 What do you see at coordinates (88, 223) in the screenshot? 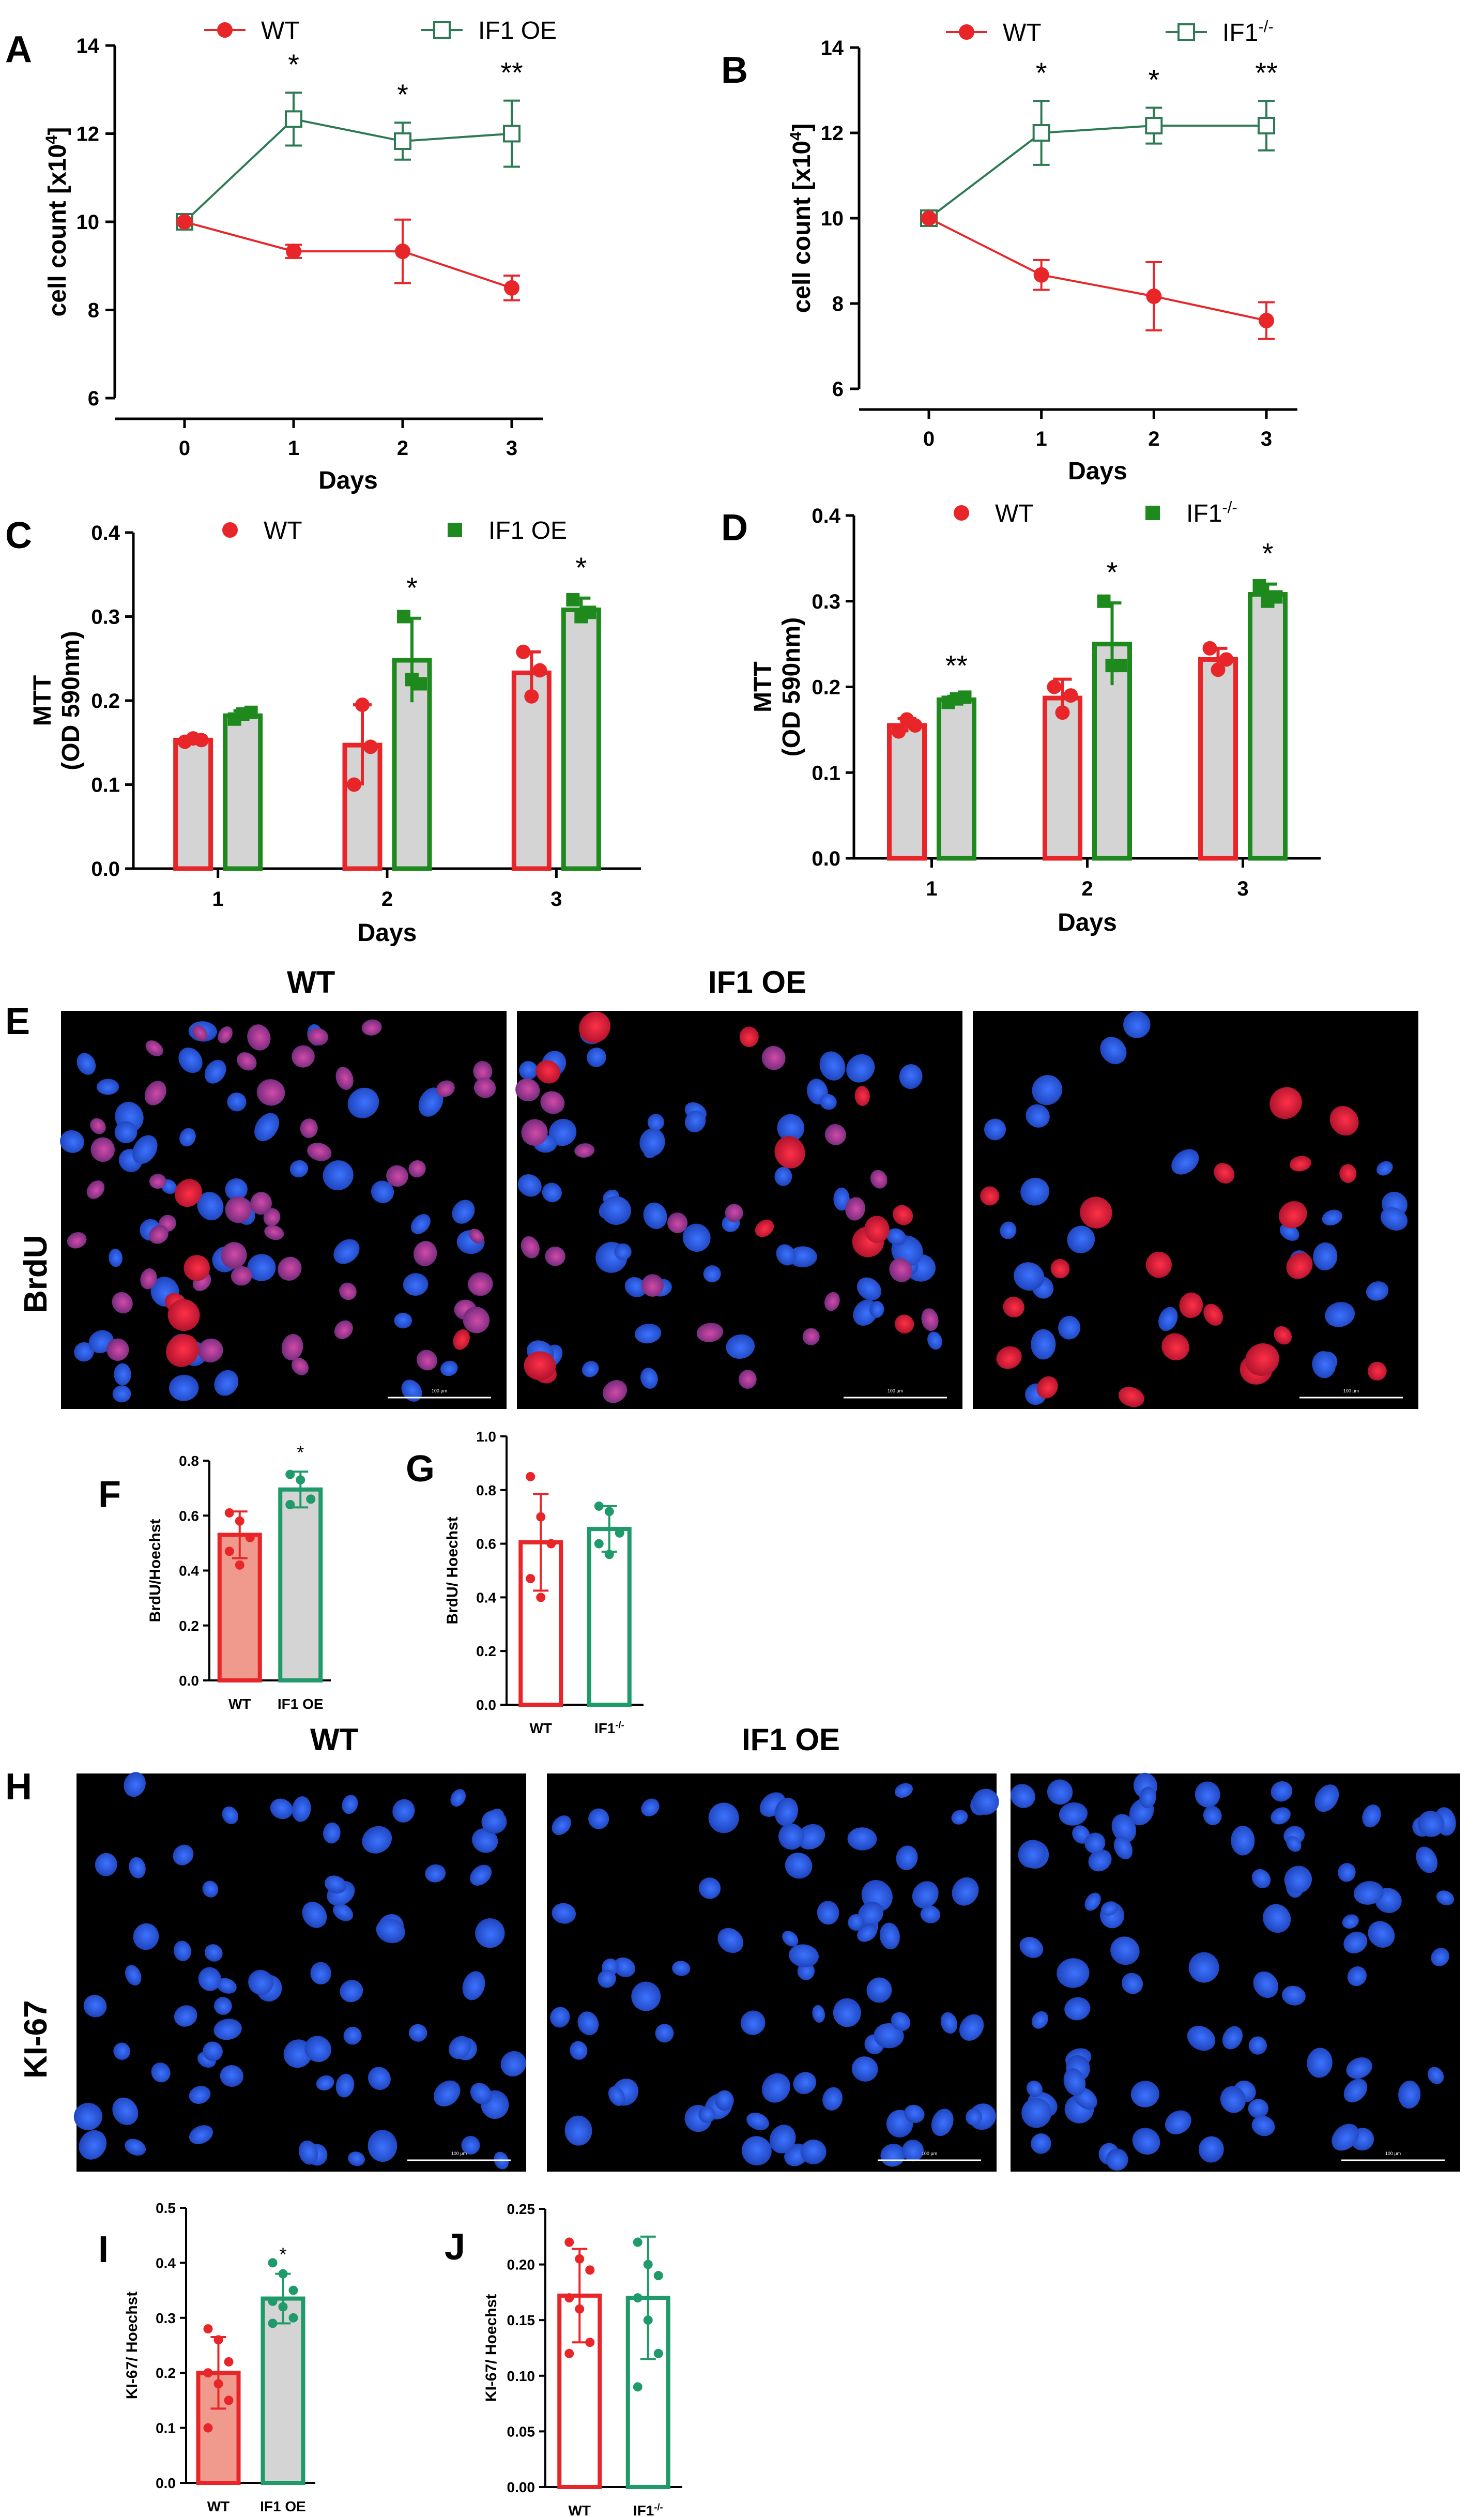
I see `y-tick-label: 10` at bounding box center [88, 223].